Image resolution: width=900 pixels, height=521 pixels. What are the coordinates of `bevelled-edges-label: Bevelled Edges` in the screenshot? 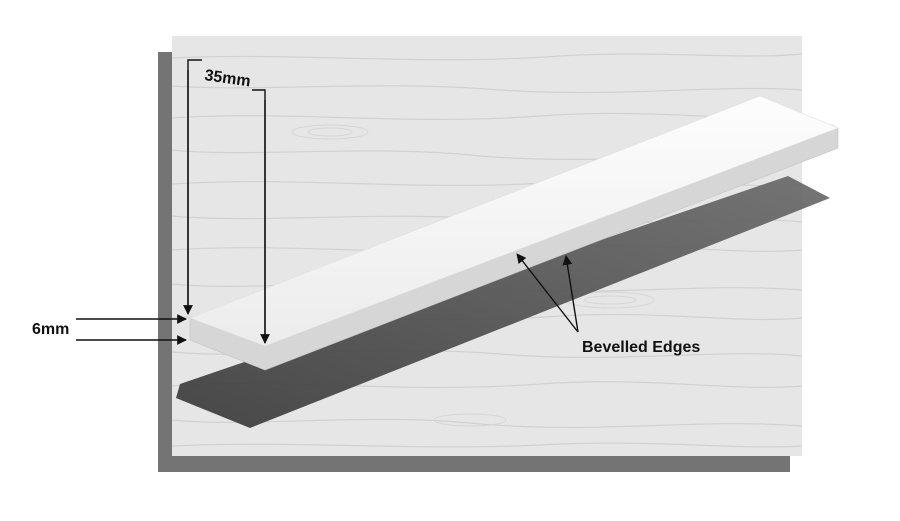 It's located at (641, 347).